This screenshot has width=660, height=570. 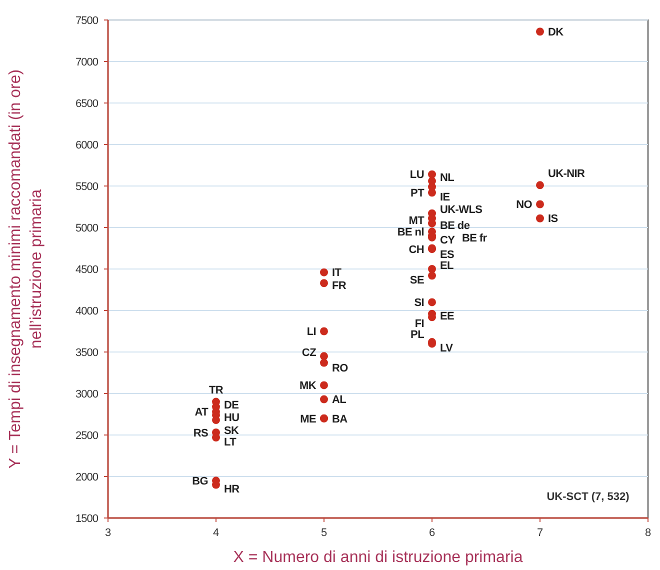 I want to click on annotation: HU, so click(x=232, y=418).